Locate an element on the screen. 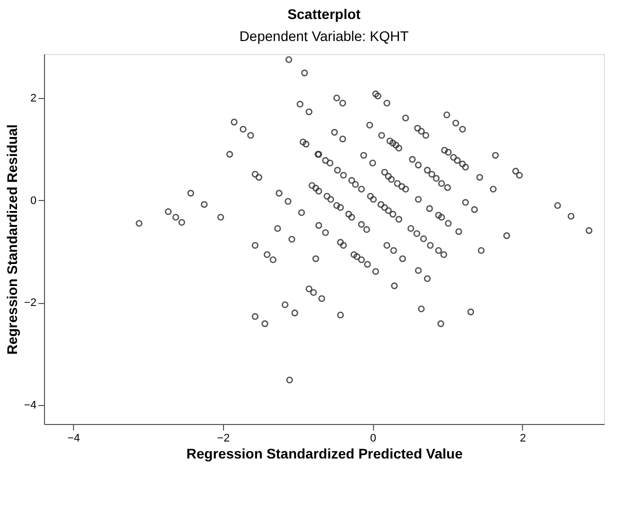 This screenshot has width=635, height=506. x-axis-title: Regression Standardized Predicted Value is located at coordinates (324, 454).